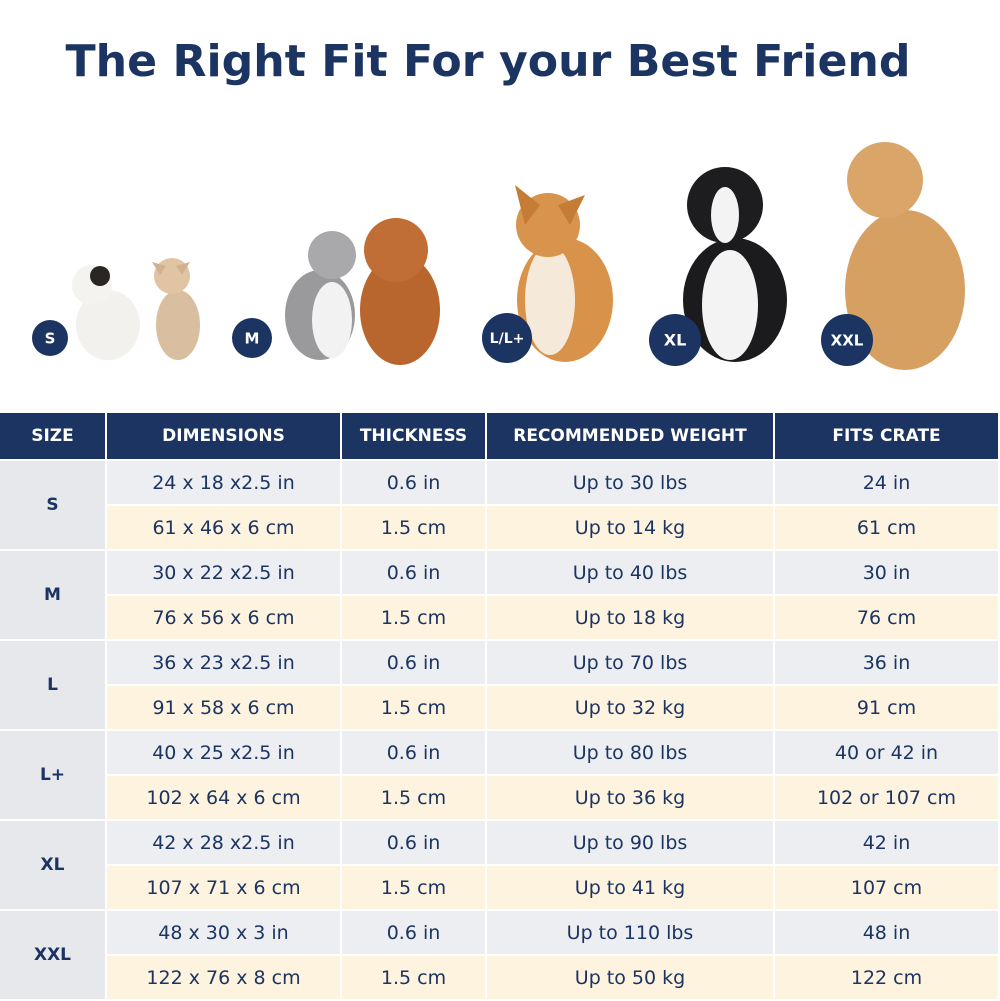  Describe the element at coordinates (631, 978) in the screenshot. I see `table-cell: Up to 50 kg` at that location.